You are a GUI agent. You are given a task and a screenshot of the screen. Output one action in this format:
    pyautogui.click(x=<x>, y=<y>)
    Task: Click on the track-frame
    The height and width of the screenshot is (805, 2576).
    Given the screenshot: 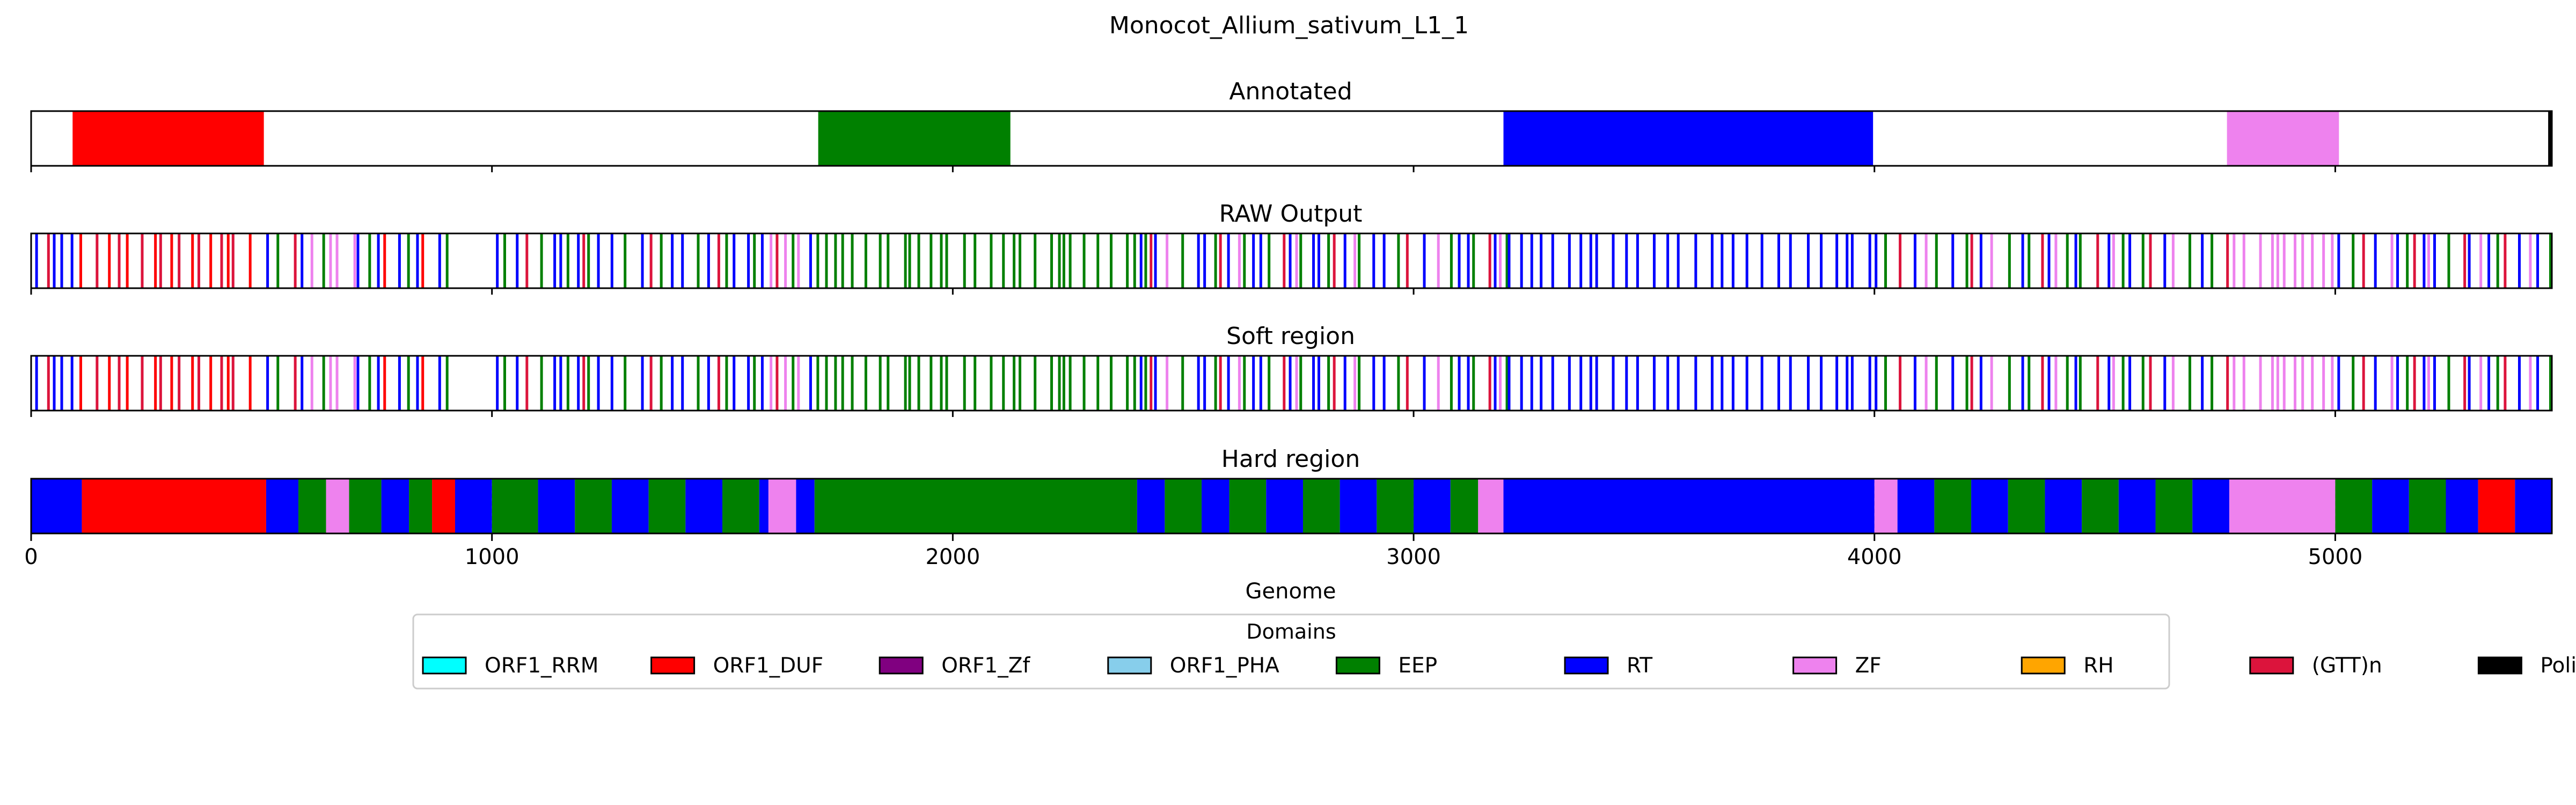 What is the action you would take?
    pyautogui.click(x=1291, y=138)
    